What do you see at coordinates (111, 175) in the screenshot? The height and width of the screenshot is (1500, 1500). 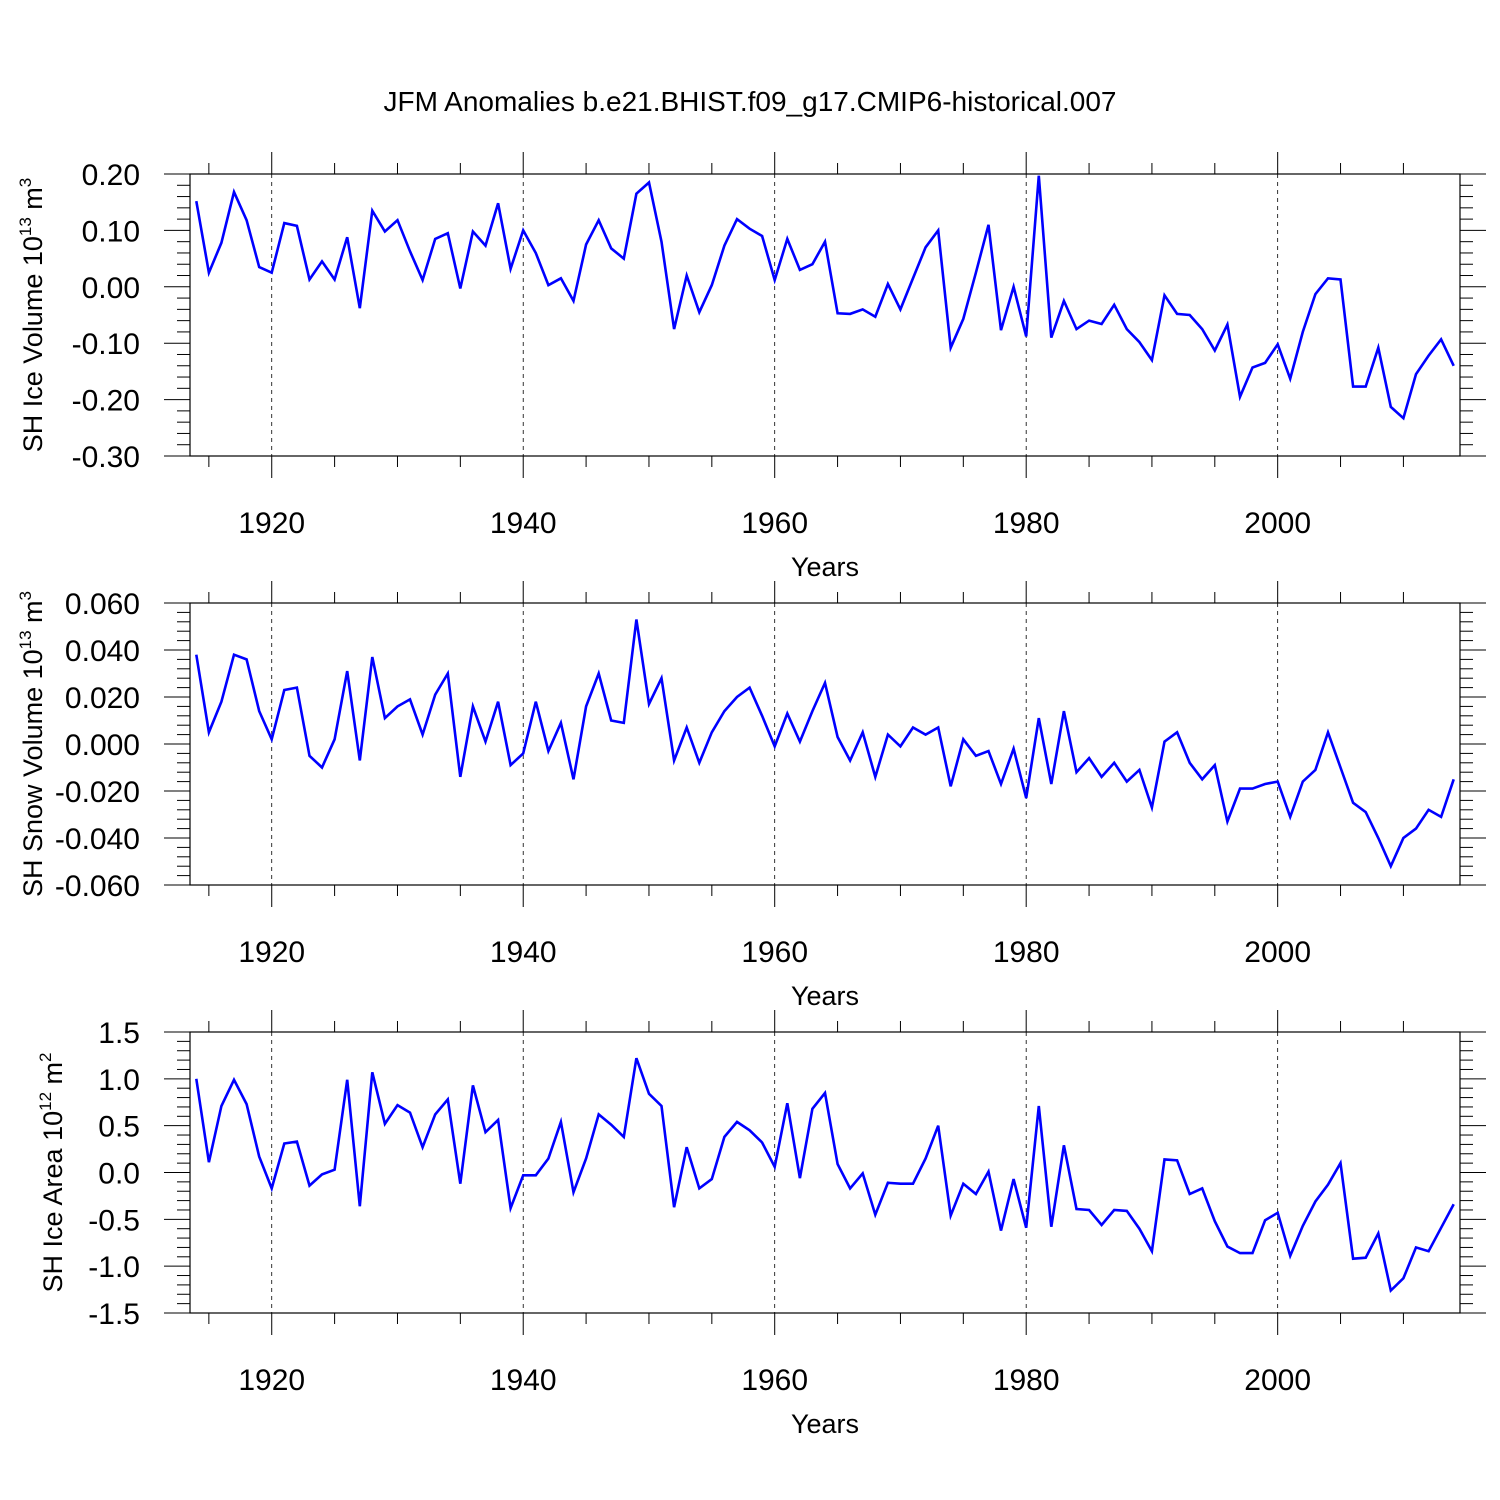 I see `y-tick-label: 0.20` at bounding box center [111, 175].